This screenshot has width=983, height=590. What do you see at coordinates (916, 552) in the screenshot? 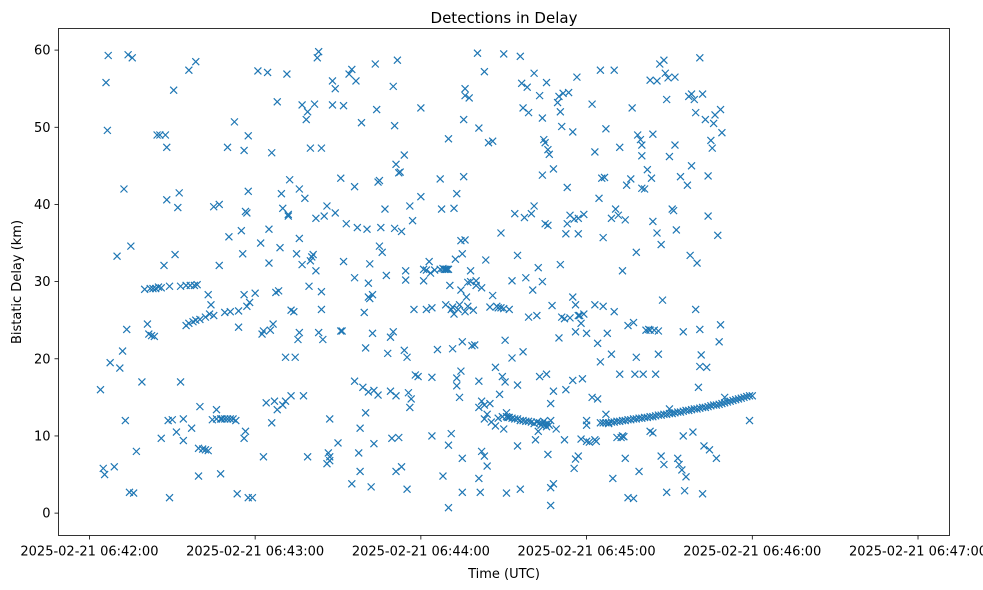
I see `x-tick-label: 2025-02-21 06:47:00` at bounding box center [916, 552].